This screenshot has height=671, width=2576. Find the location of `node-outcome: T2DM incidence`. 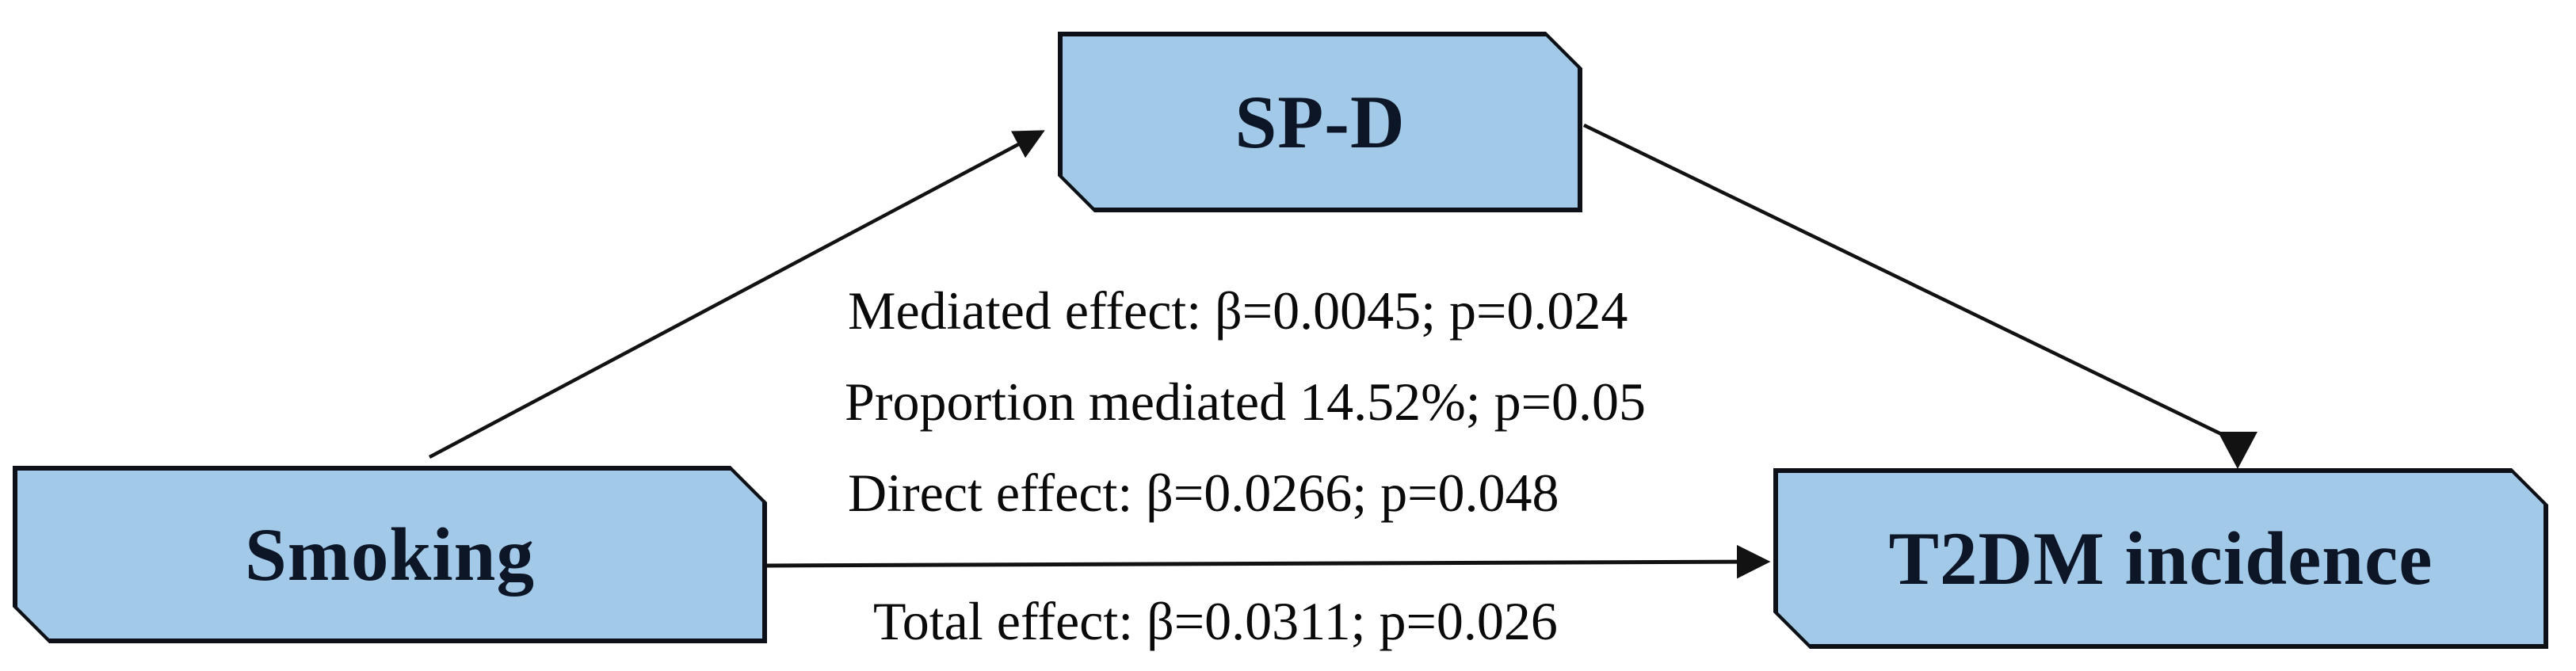

node-outcome: T2DM incidence is located at coordinates (2160, 558).